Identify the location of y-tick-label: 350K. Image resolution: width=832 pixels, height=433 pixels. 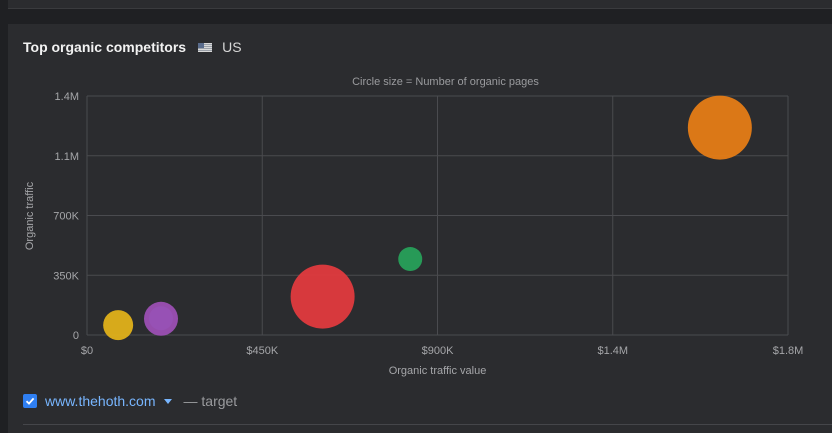
(66, 276).